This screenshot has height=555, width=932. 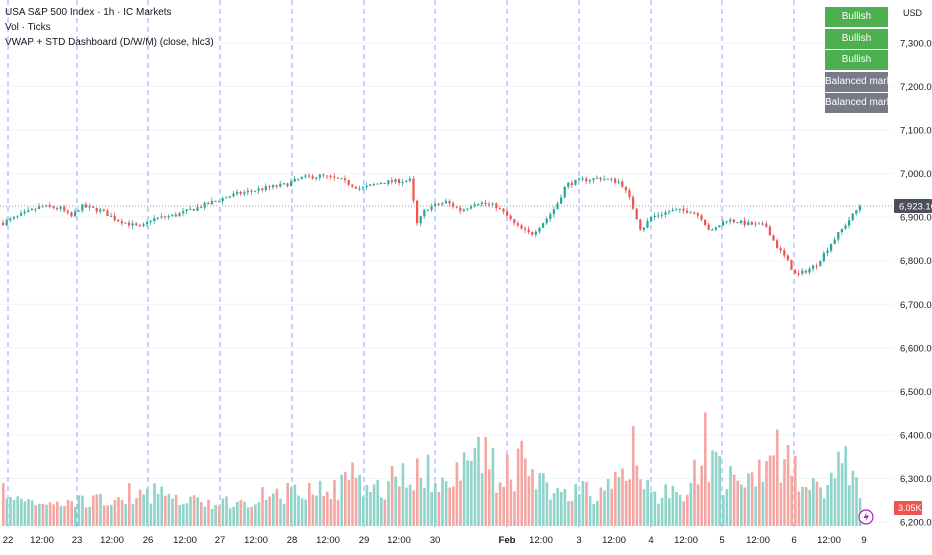 I want to click on volume-badge, so click(x=908, y=508).